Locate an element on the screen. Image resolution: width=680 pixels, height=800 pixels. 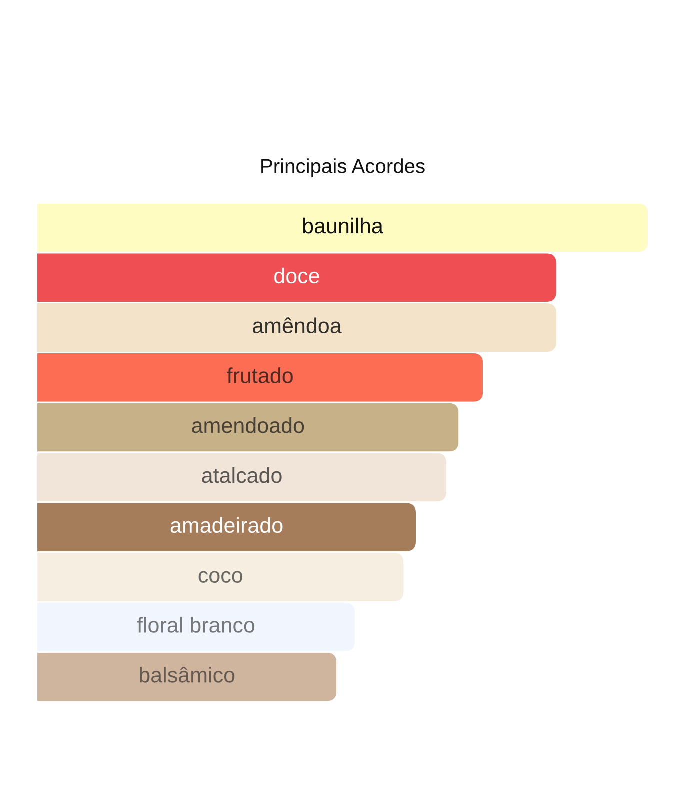
y-tick-label: floral branco is located at coordinates (196, 625).